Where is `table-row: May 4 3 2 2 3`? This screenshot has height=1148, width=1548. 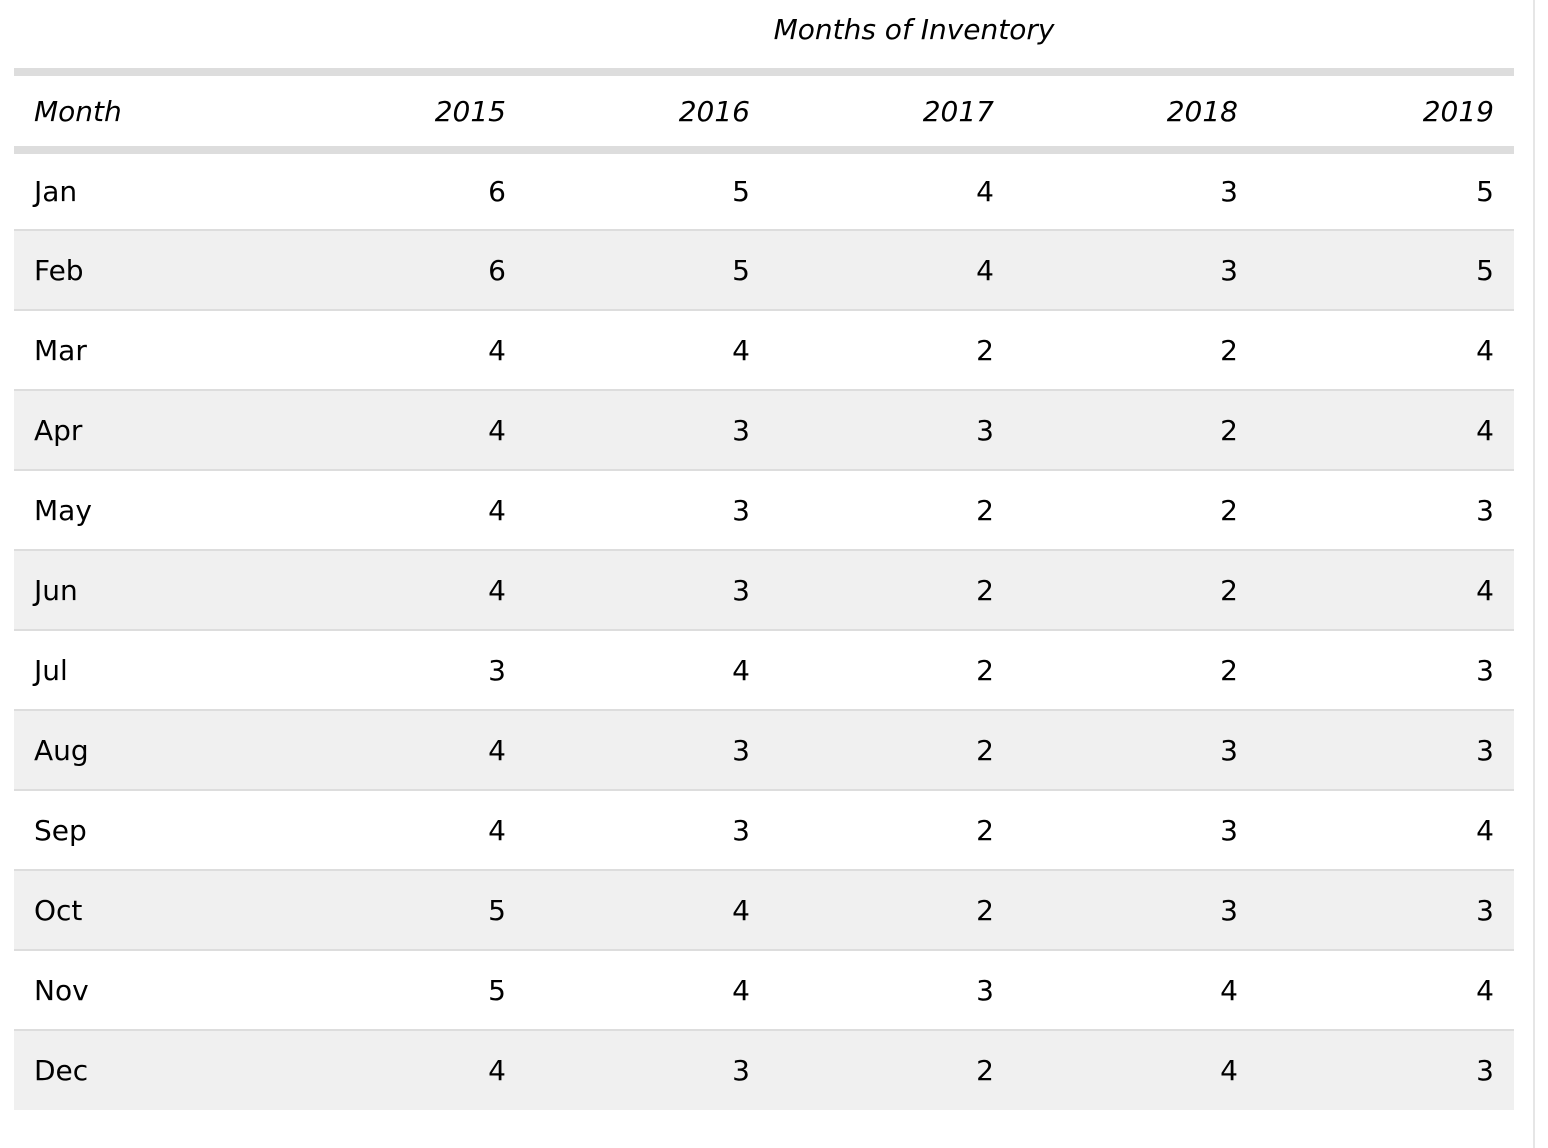 table-row: May 4 3 2 2 3 is located at coordinates (764, 510).